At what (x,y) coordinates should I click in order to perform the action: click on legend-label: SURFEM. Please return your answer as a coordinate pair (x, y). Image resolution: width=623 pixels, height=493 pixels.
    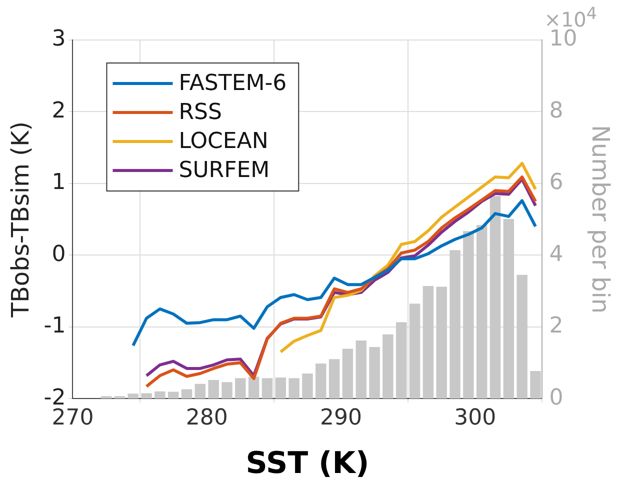
    Looking at the image, I should click on (224, 171).